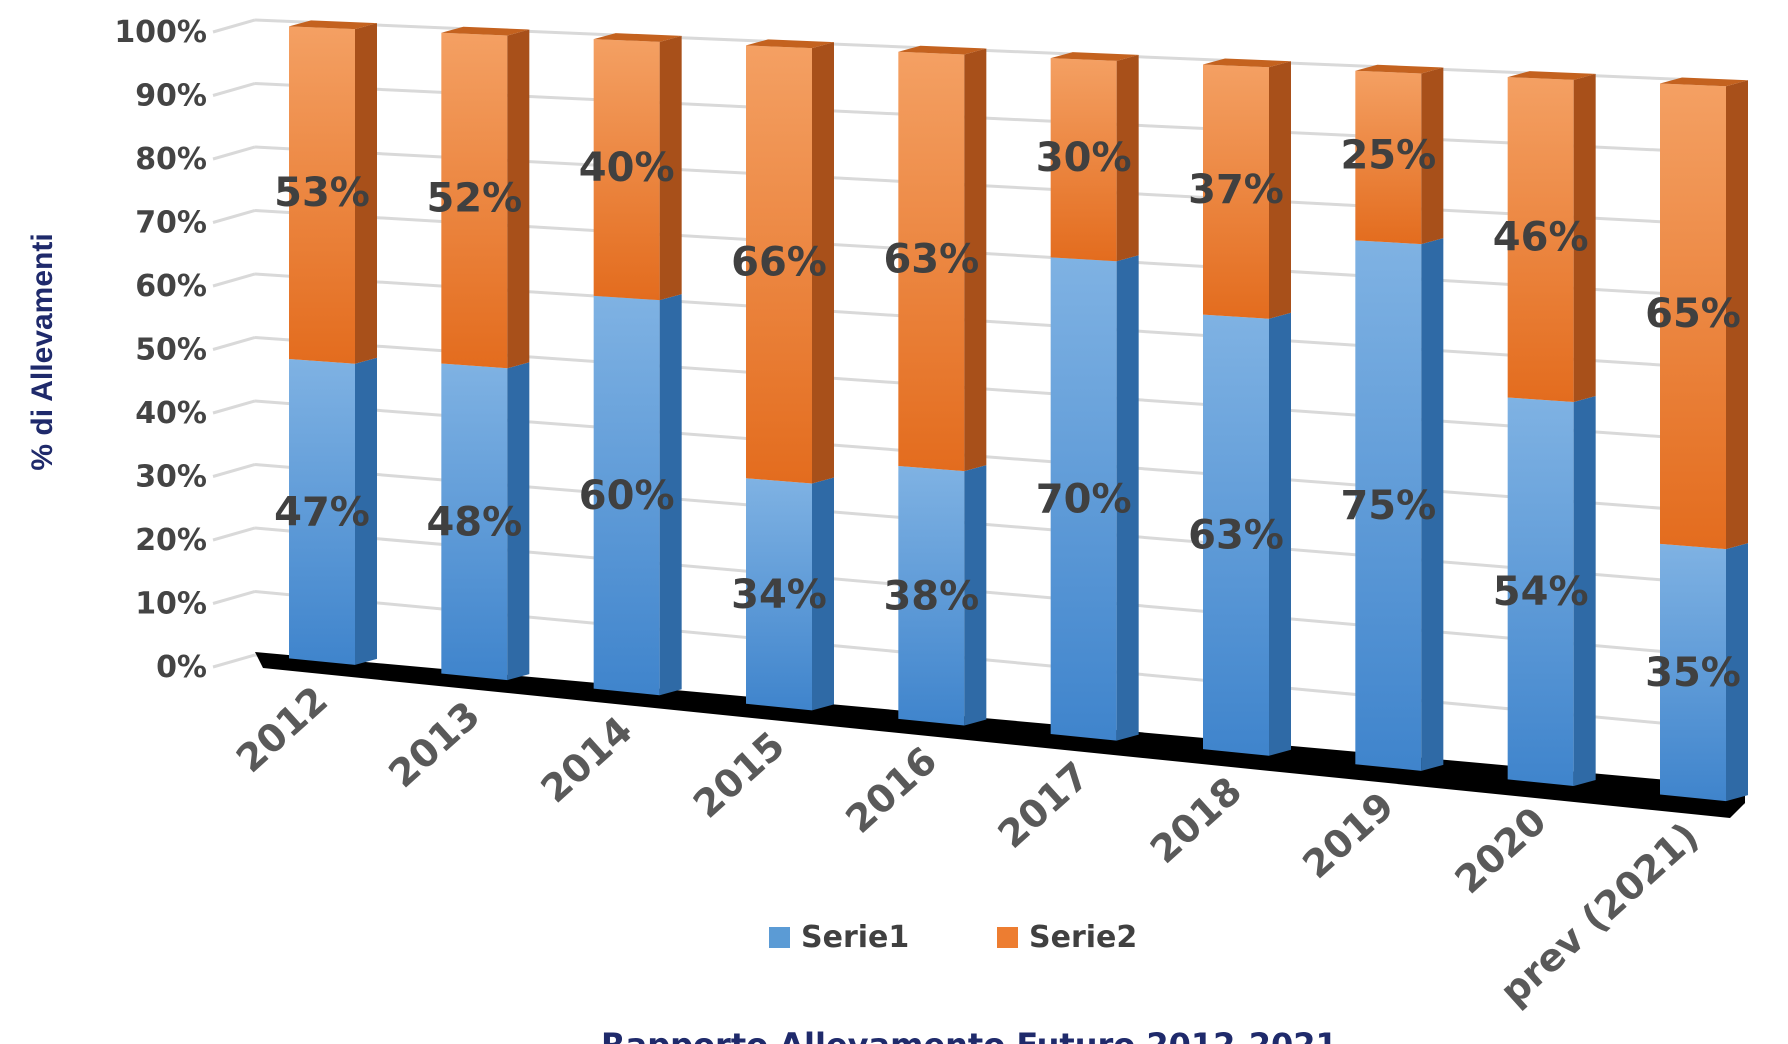  Describe the element at coordinates (171, 159) in the screenshot. I see `y-tick-label: 80%` at that location.